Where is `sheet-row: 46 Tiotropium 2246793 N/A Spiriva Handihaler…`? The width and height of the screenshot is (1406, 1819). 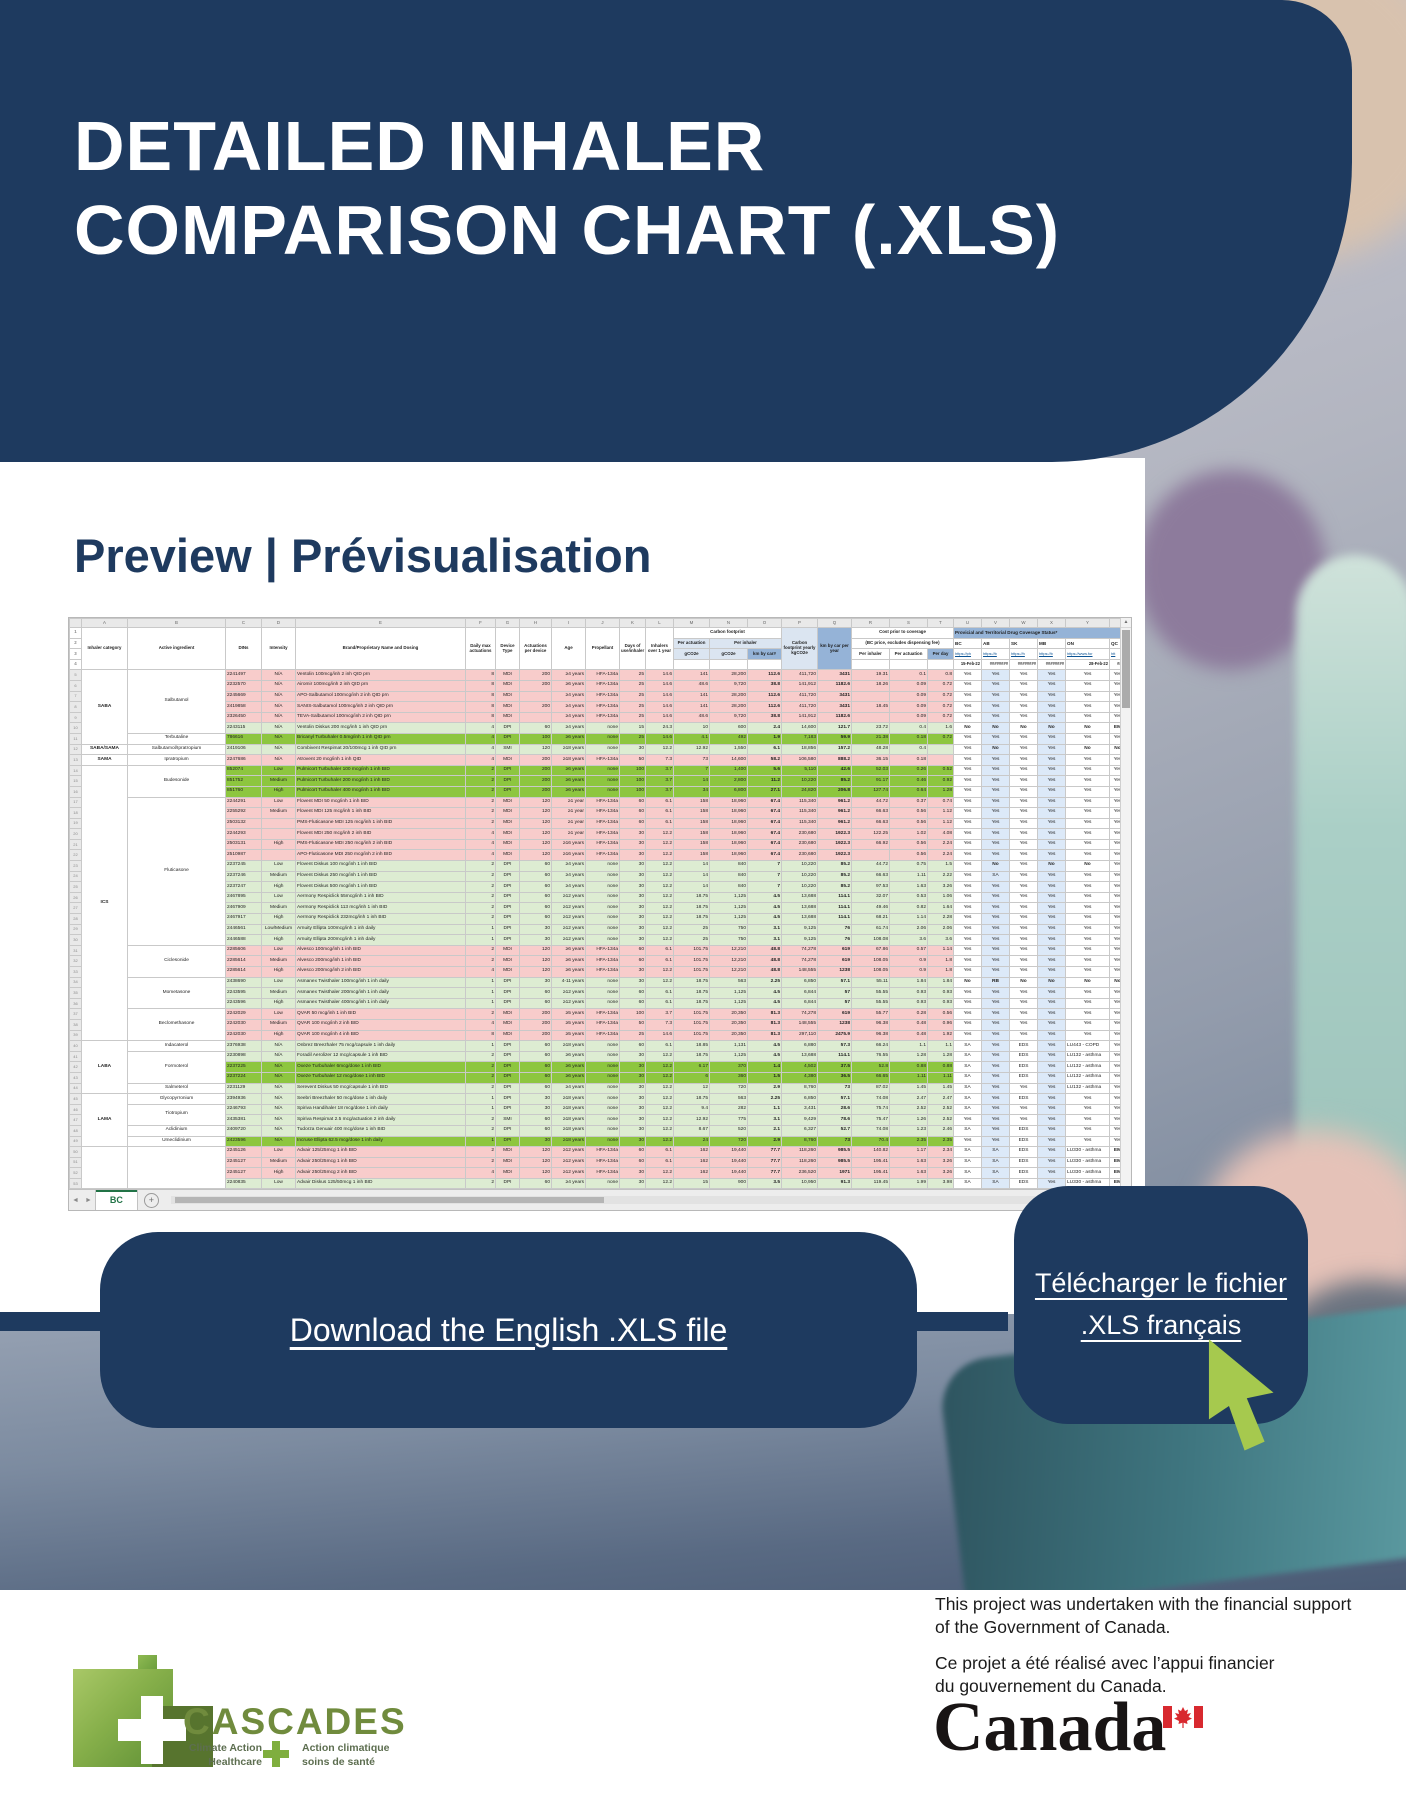
sheet-row: 46 Tiotropium 2246793 N/A Spiriva Handihaler… is located at coordinates (597, 1114).